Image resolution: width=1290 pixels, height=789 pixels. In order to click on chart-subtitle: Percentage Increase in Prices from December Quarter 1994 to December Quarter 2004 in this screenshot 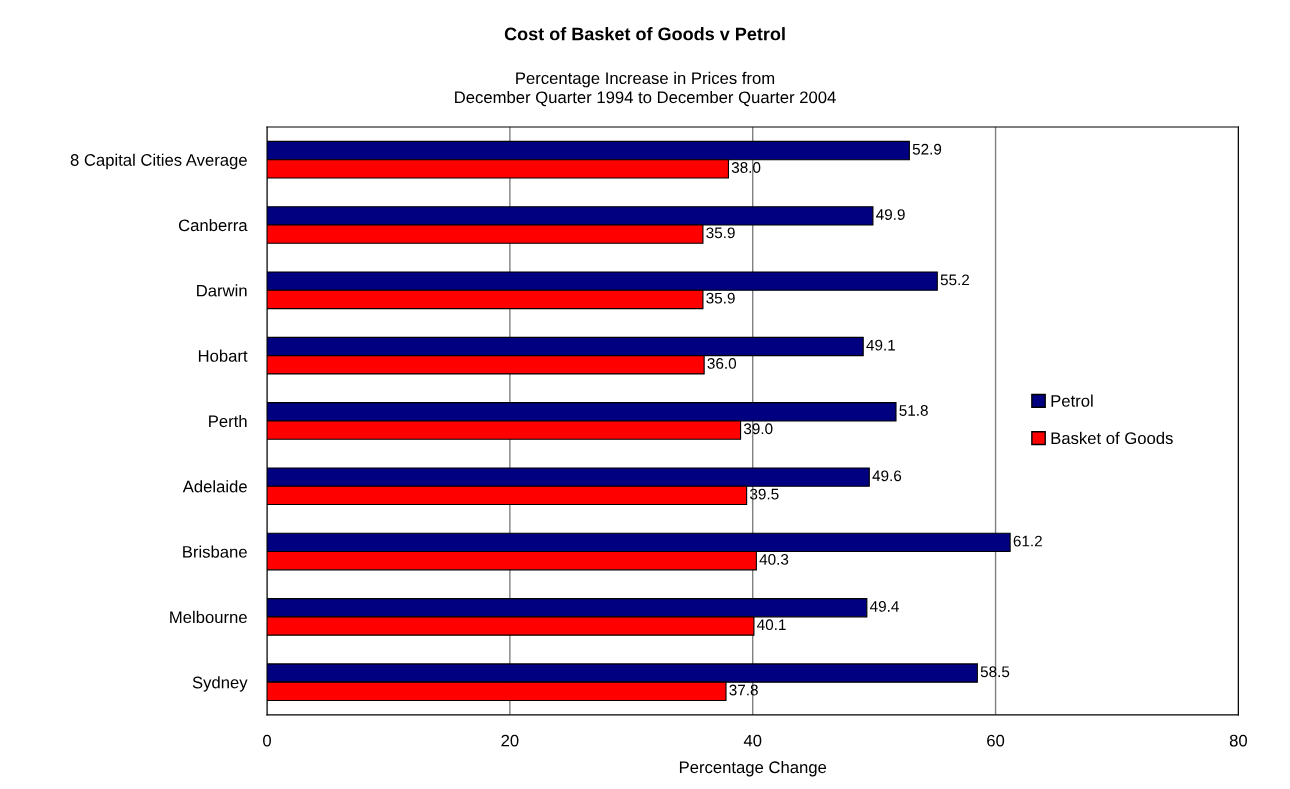, I will do `click(645, 89)`.